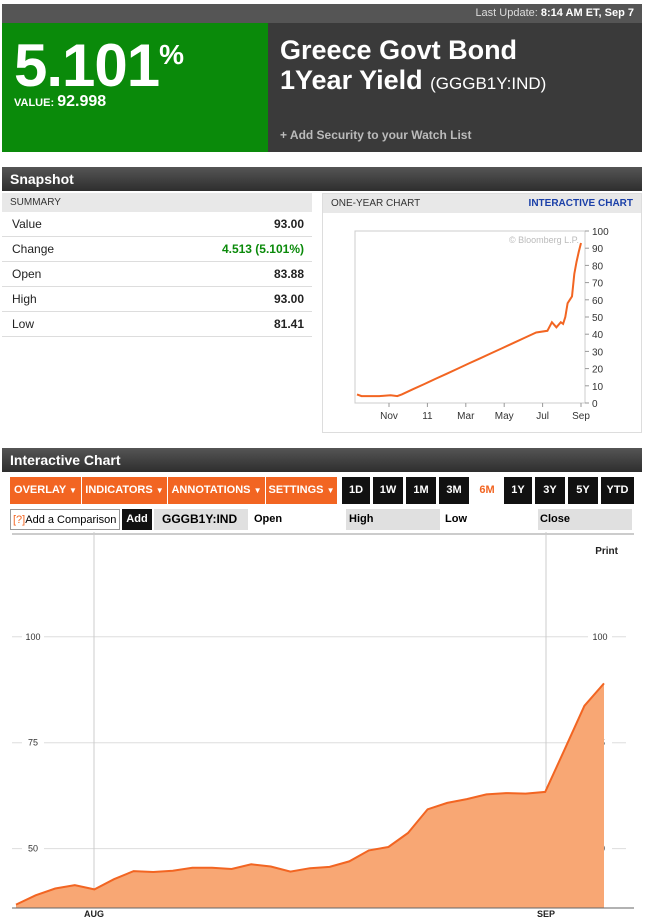  What do you see at coordinates (157, 202) in the screenshot?
I see `summary-header: SUMMARY` at bounding box center [157, 202].